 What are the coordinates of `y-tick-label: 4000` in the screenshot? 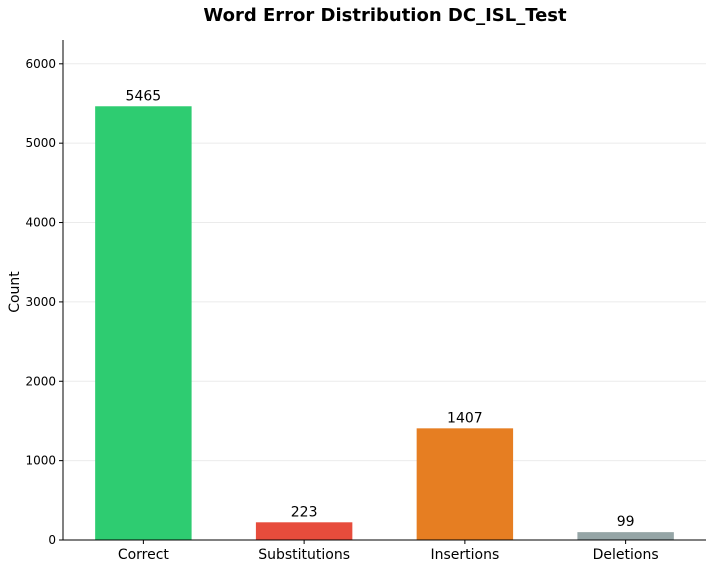 It's located at (40, 223).